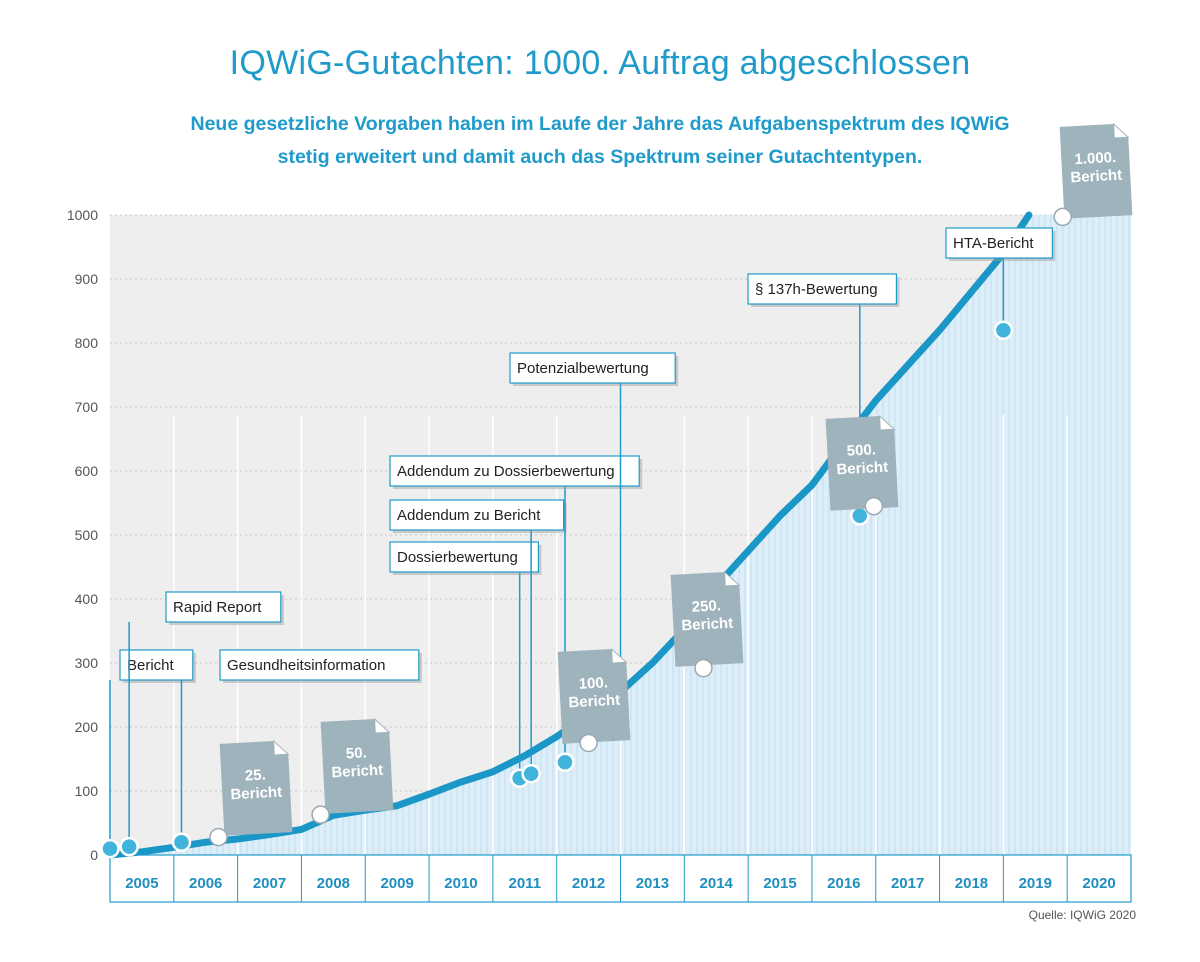 Image resolution: width=1200 pixels, height=962 pixels. Describe the element at coordinates (87, 663) in the screenshot. I see `y-tick-label: 300` at that location.